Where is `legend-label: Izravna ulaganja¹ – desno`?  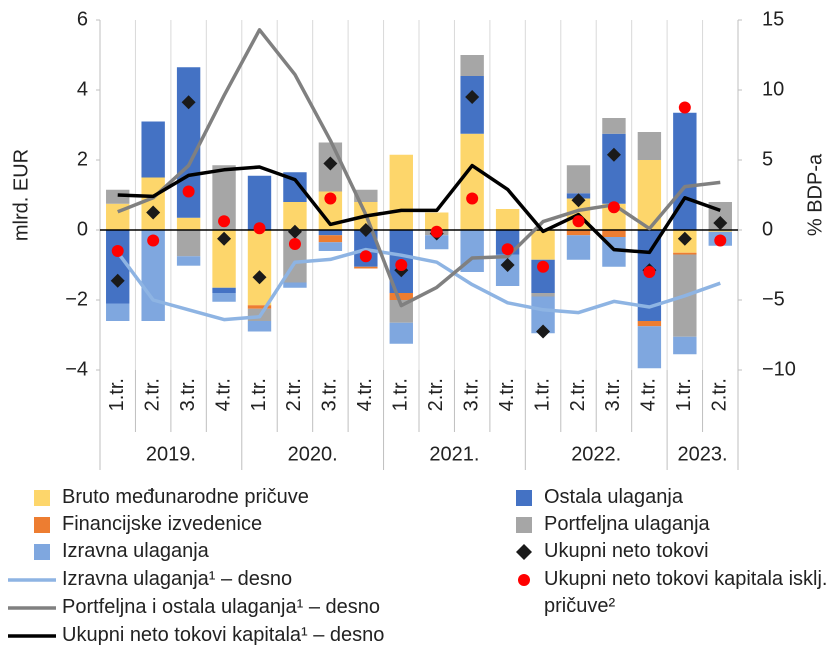 legend-label: Izravna ulaganja¹ – desno is located at coordinates (177, 579).